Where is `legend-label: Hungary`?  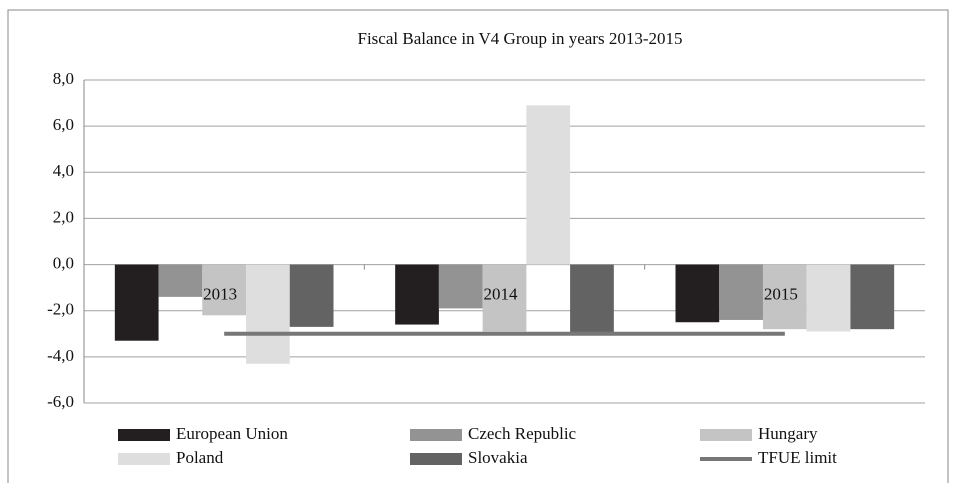
legend-label: Hungary is located at coordinates (788, 433).